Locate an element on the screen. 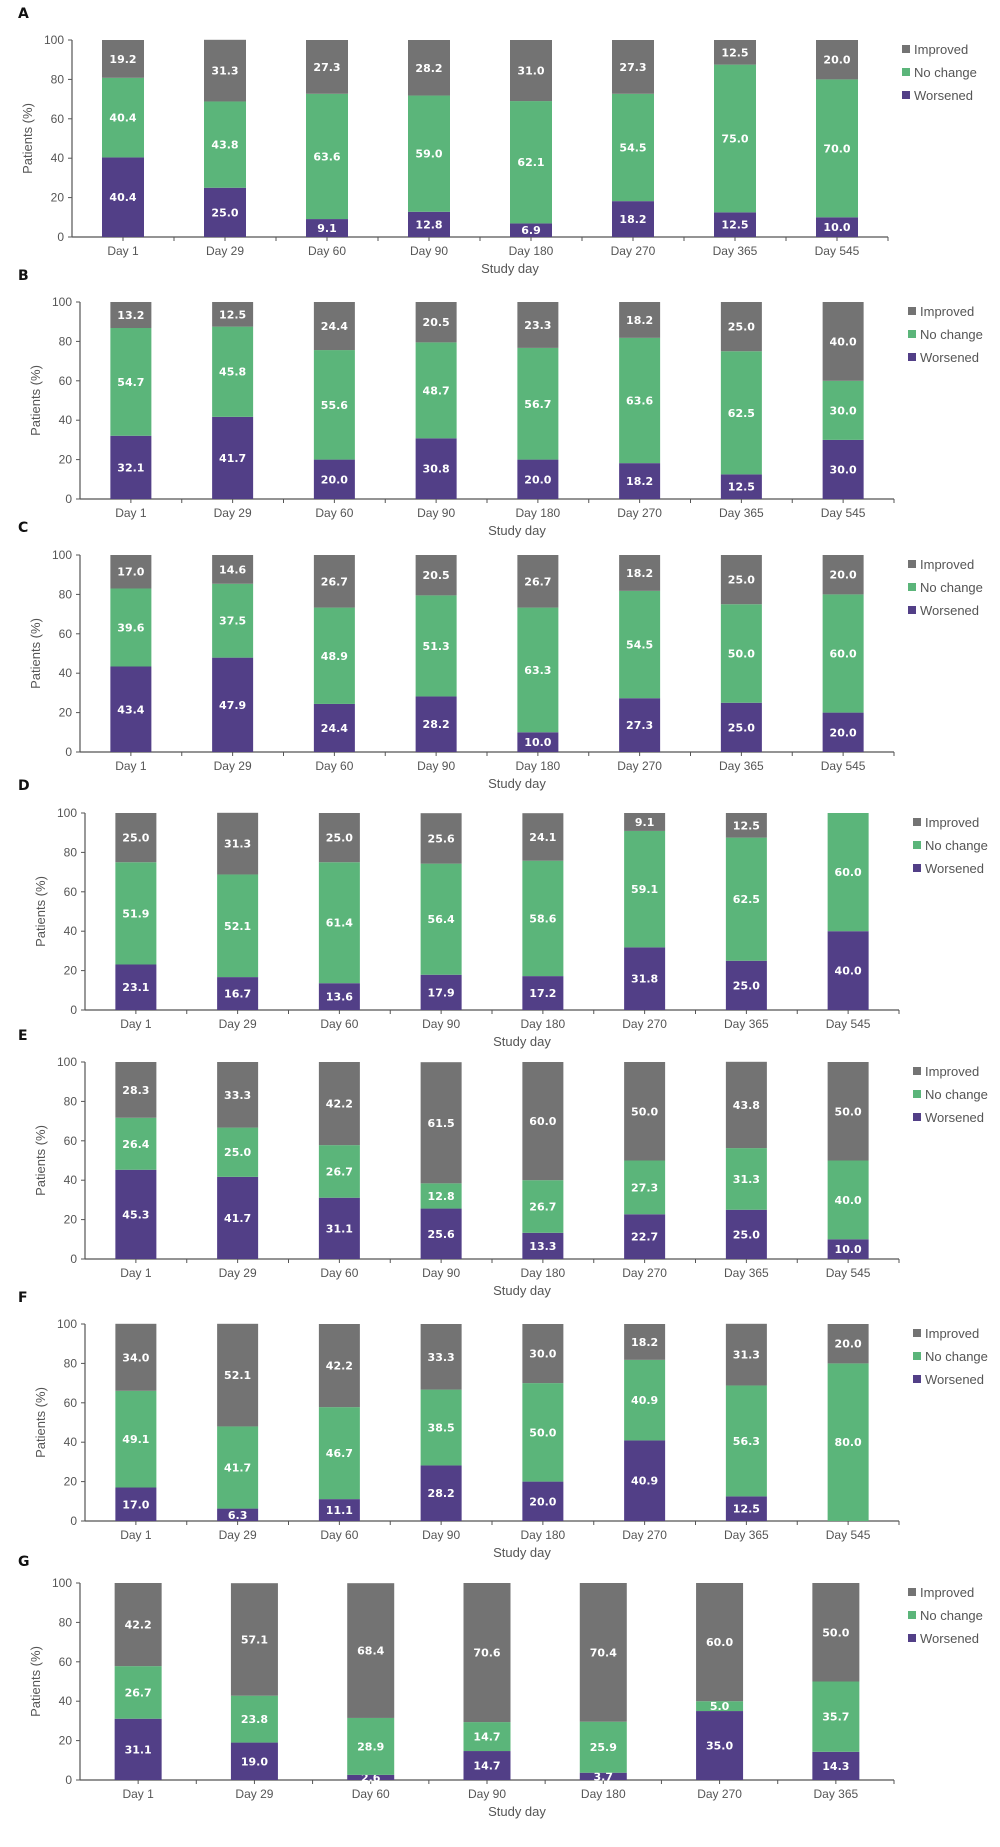 This screenshot has width=1000, height=1847. data-label: 18.2 is located at coordinates (632, 219).